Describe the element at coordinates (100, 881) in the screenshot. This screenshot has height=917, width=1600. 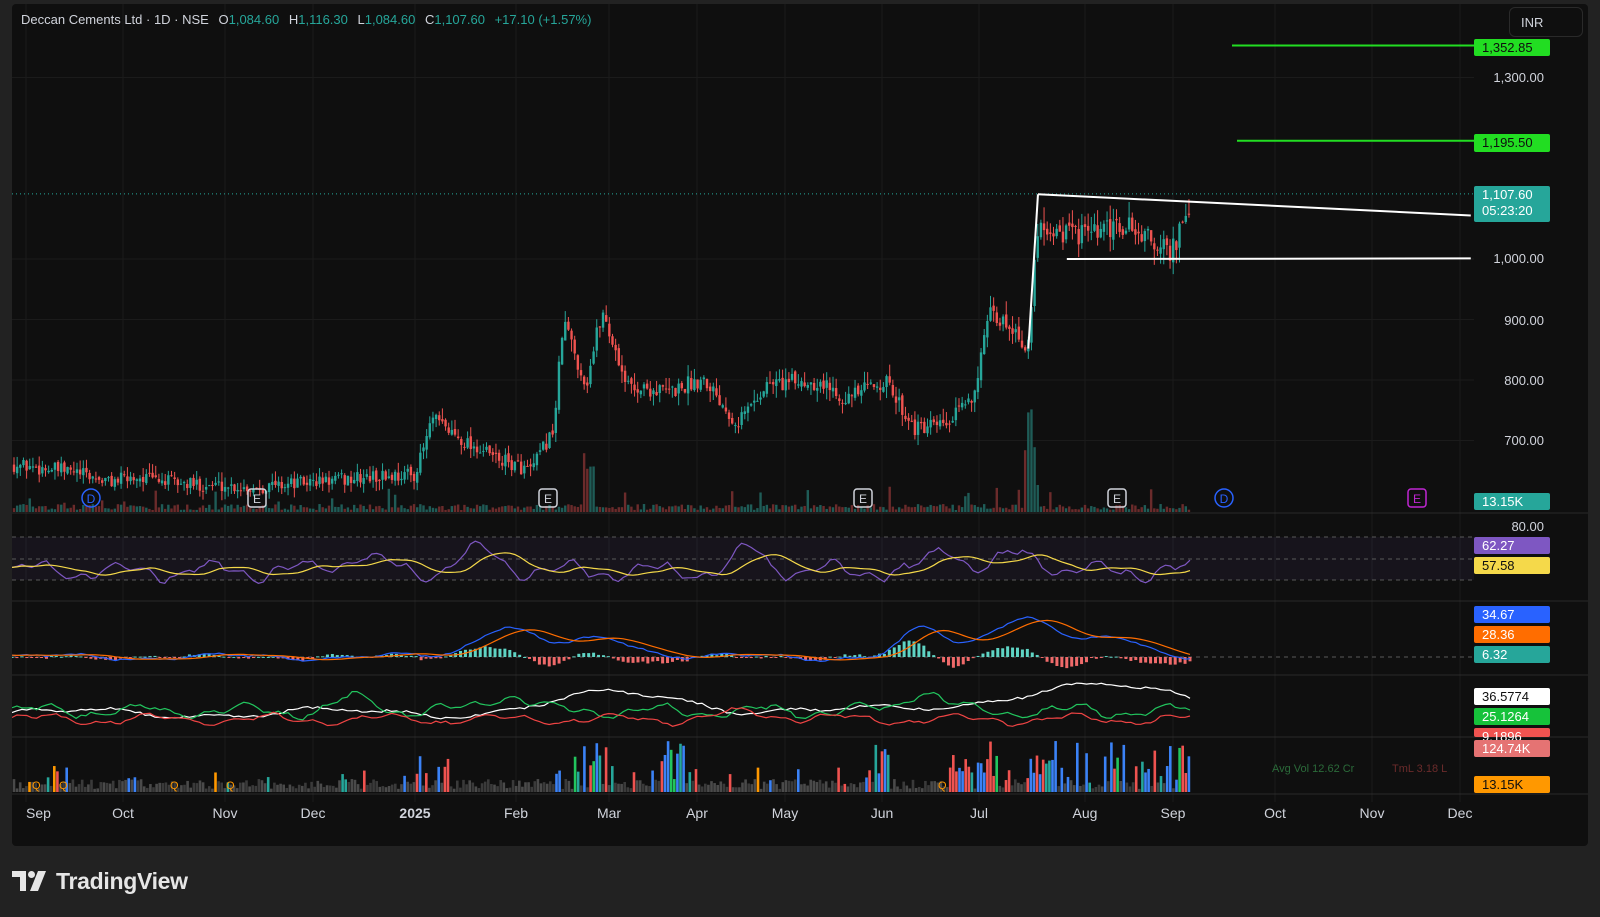
I see `tradingview-logo: TradingView` at that location.